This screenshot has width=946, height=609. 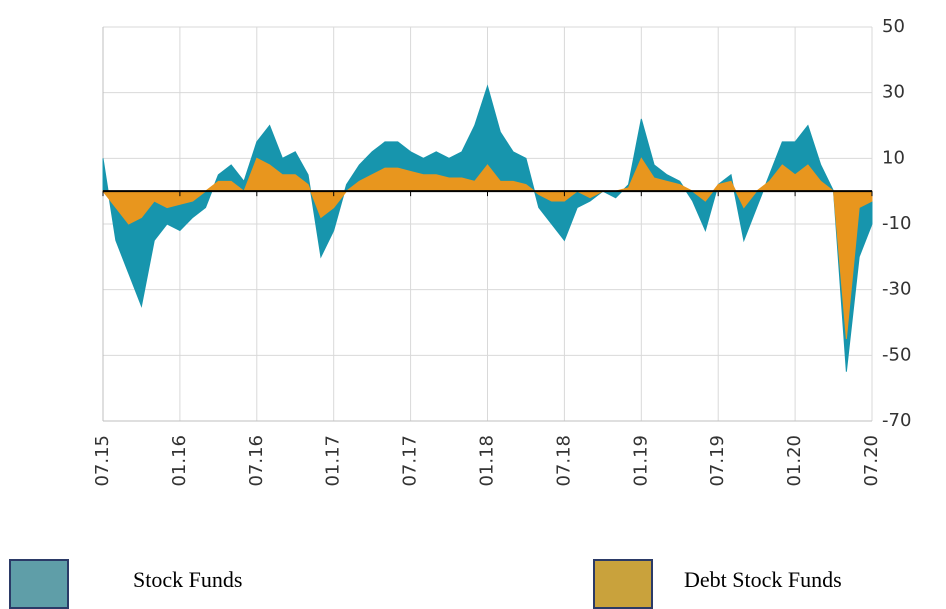 What do you see at coordinates (563, 461) in the screenshot?
I see `x-tick-label: 07.18` at bounding box center [563, 461].